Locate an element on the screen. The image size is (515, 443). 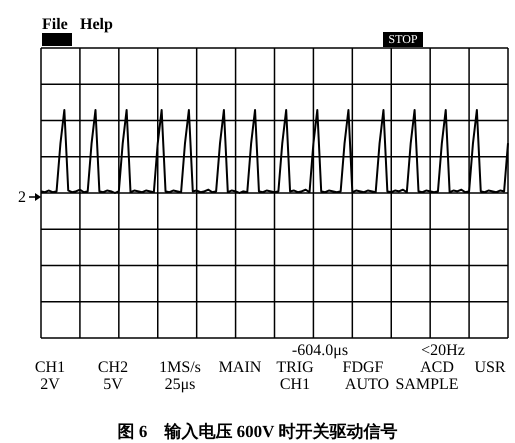
text: TRIG is located at coordinates (295, 368).